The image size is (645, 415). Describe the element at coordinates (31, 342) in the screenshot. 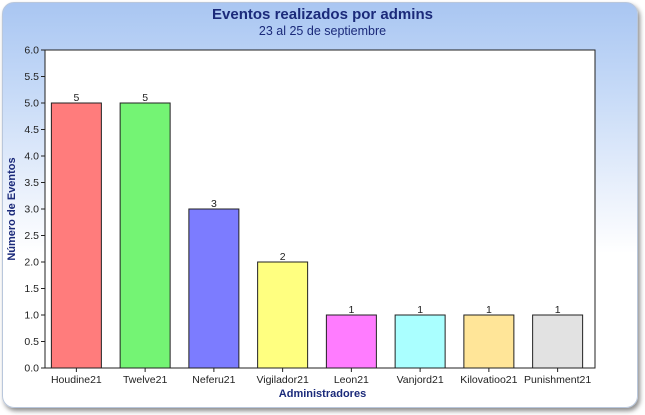

I see `y-tick-label: 0.5` at that location.